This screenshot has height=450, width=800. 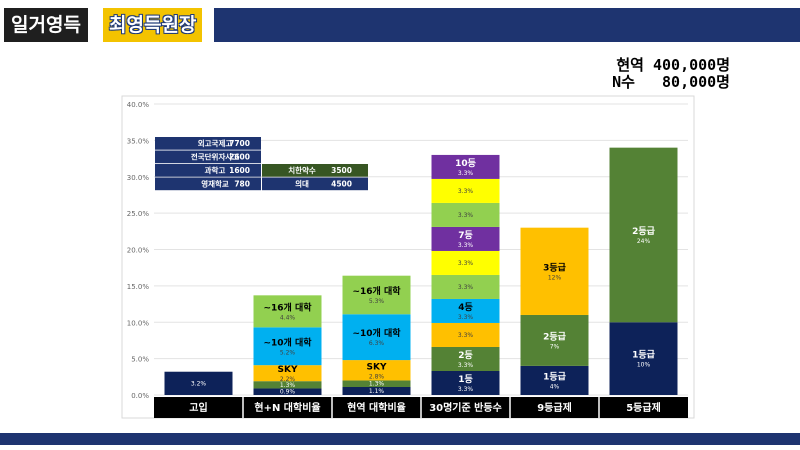 I want to click on segment-label: 4등, so click(x=465, y=307).